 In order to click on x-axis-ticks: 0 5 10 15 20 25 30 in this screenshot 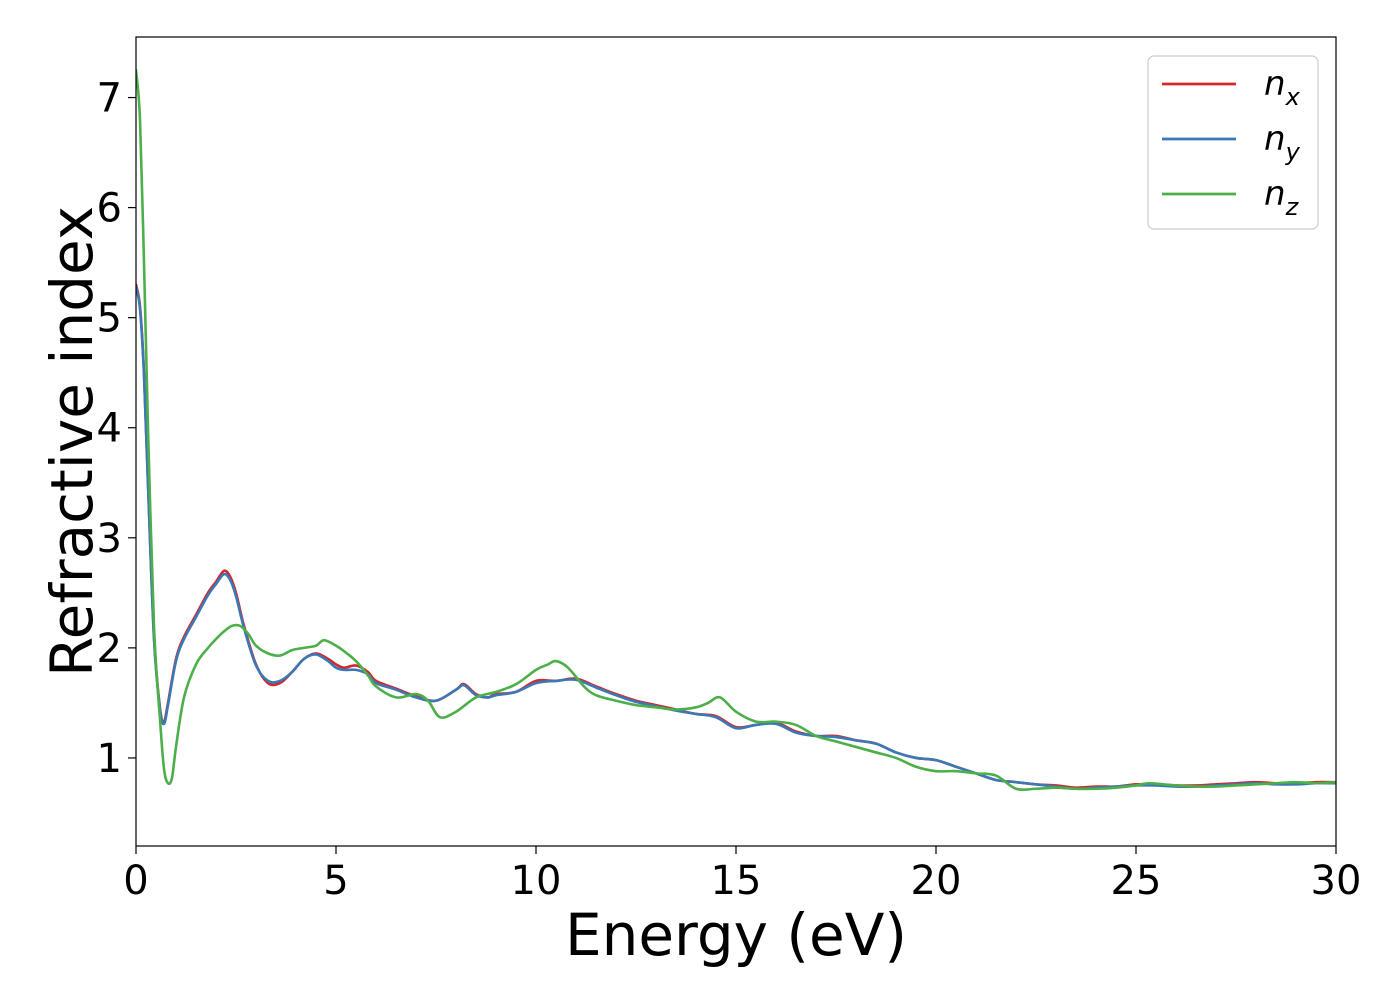, I will do `click(742, 875)`.